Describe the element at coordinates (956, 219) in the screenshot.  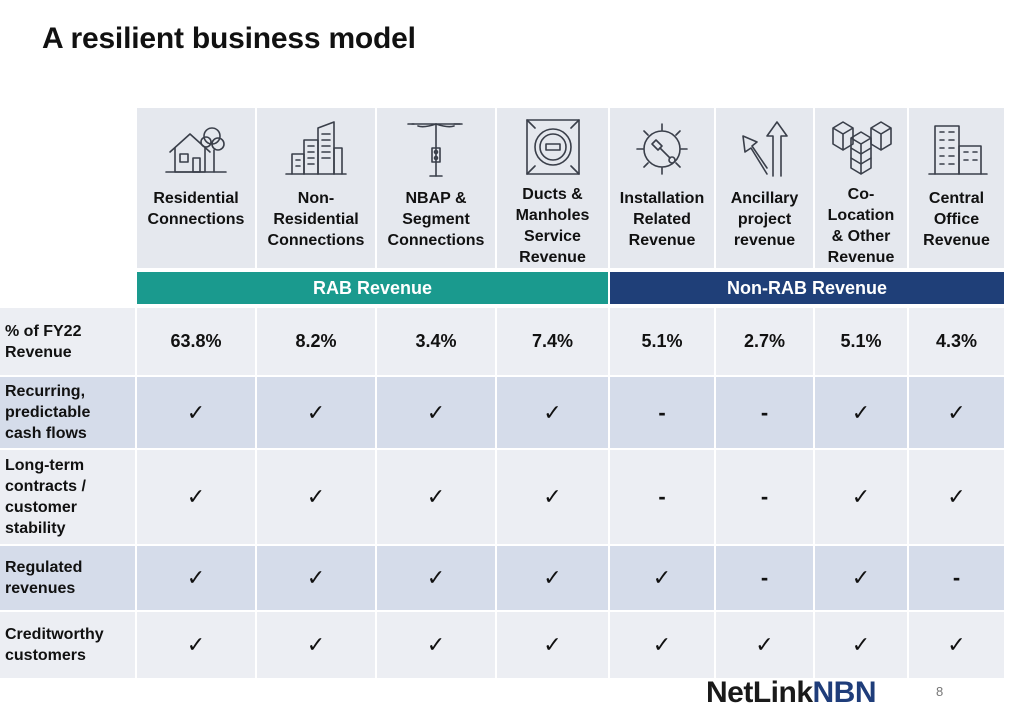
I see `column-label: Central Office Revenue` at that location.